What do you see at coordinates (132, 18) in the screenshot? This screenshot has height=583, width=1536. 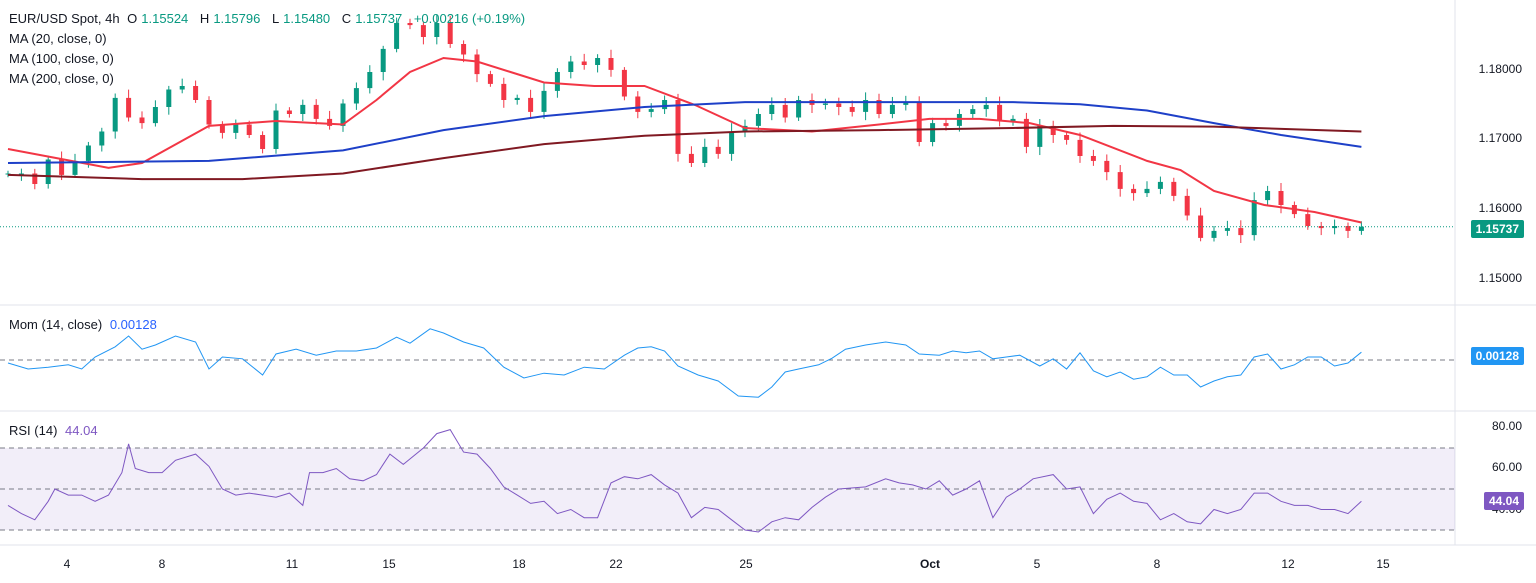 I see `open-label: O` at bounding box center [132, 18].